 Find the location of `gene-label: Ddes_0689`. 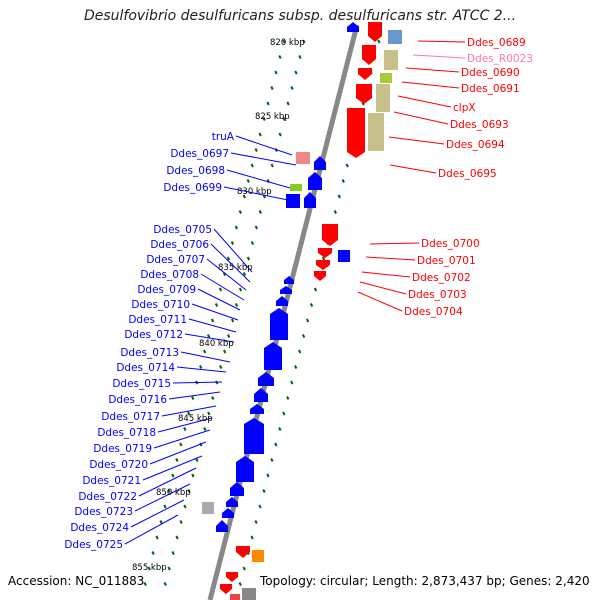

gene-label: Ddes_0689 is located at coordinates (496, 43).